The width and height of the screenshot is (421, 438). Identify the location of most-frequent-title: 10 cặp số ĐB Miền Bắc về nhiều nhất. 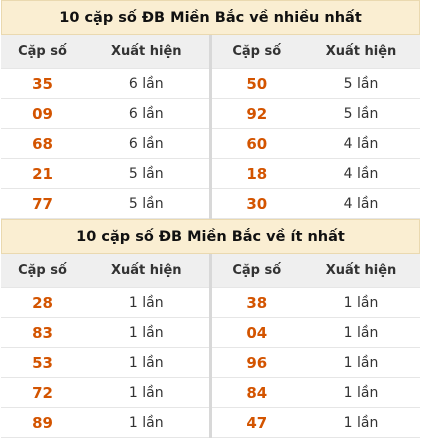
(210, 17).